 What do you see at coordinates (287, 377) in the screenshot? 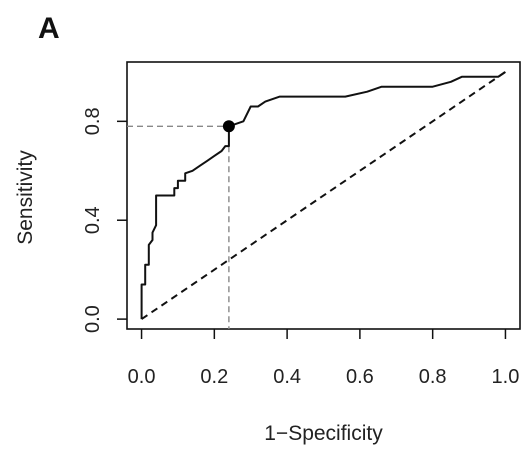
I see `x-tick-label: 0.4` at bounding box center [287, 377].